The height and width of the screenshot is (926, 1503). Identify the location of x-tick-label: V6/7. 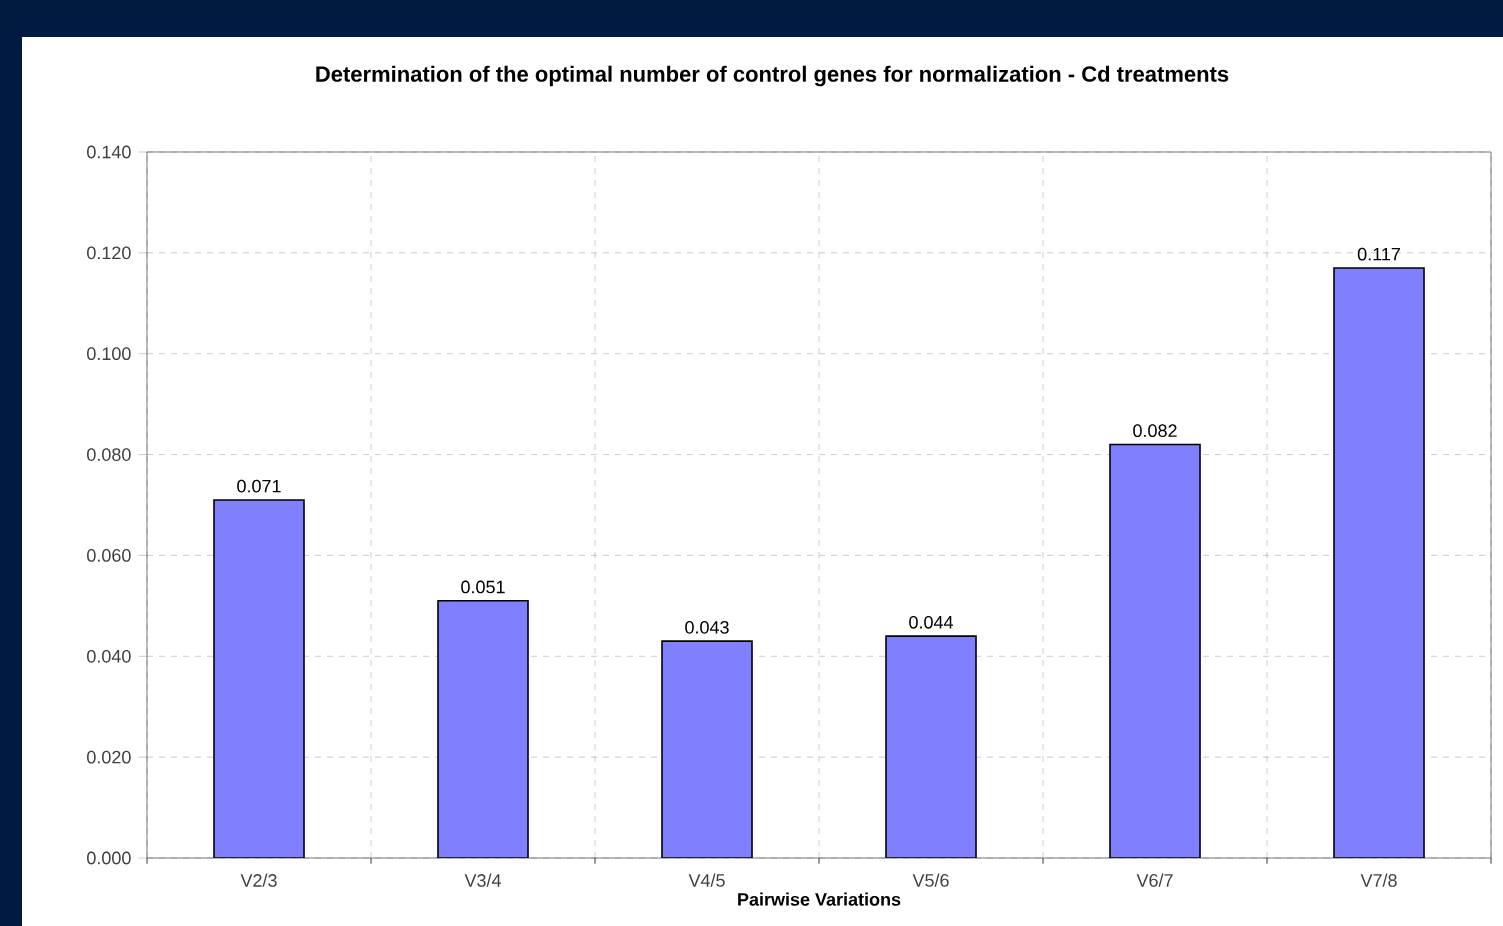
(1154, 880).